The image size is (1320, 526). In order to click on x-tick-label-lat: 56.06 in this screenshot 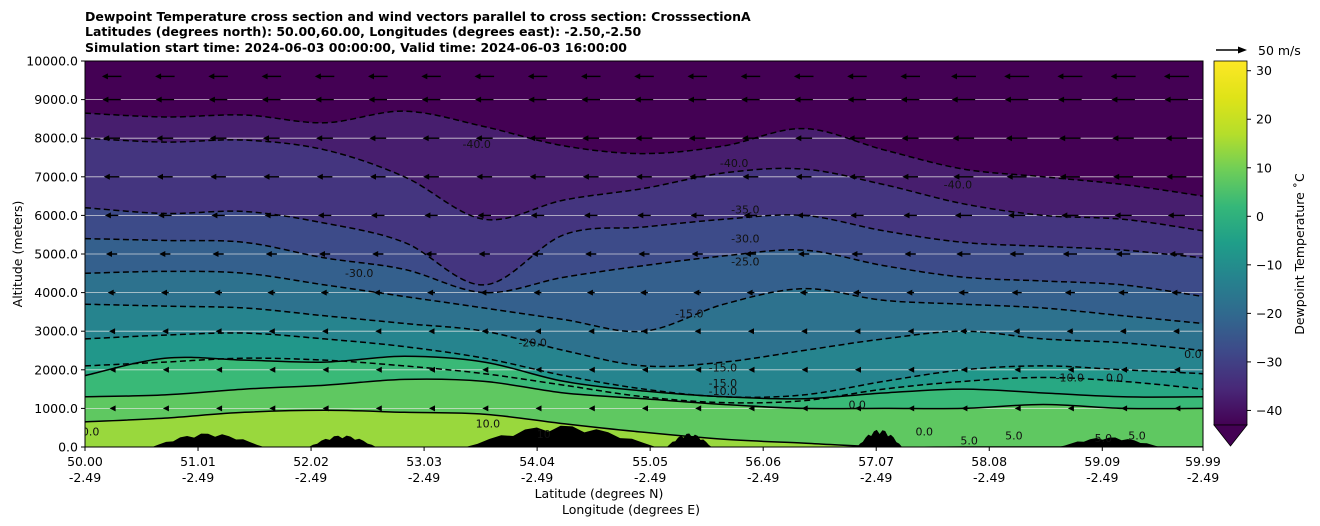, I will do `click(763, 461)`.